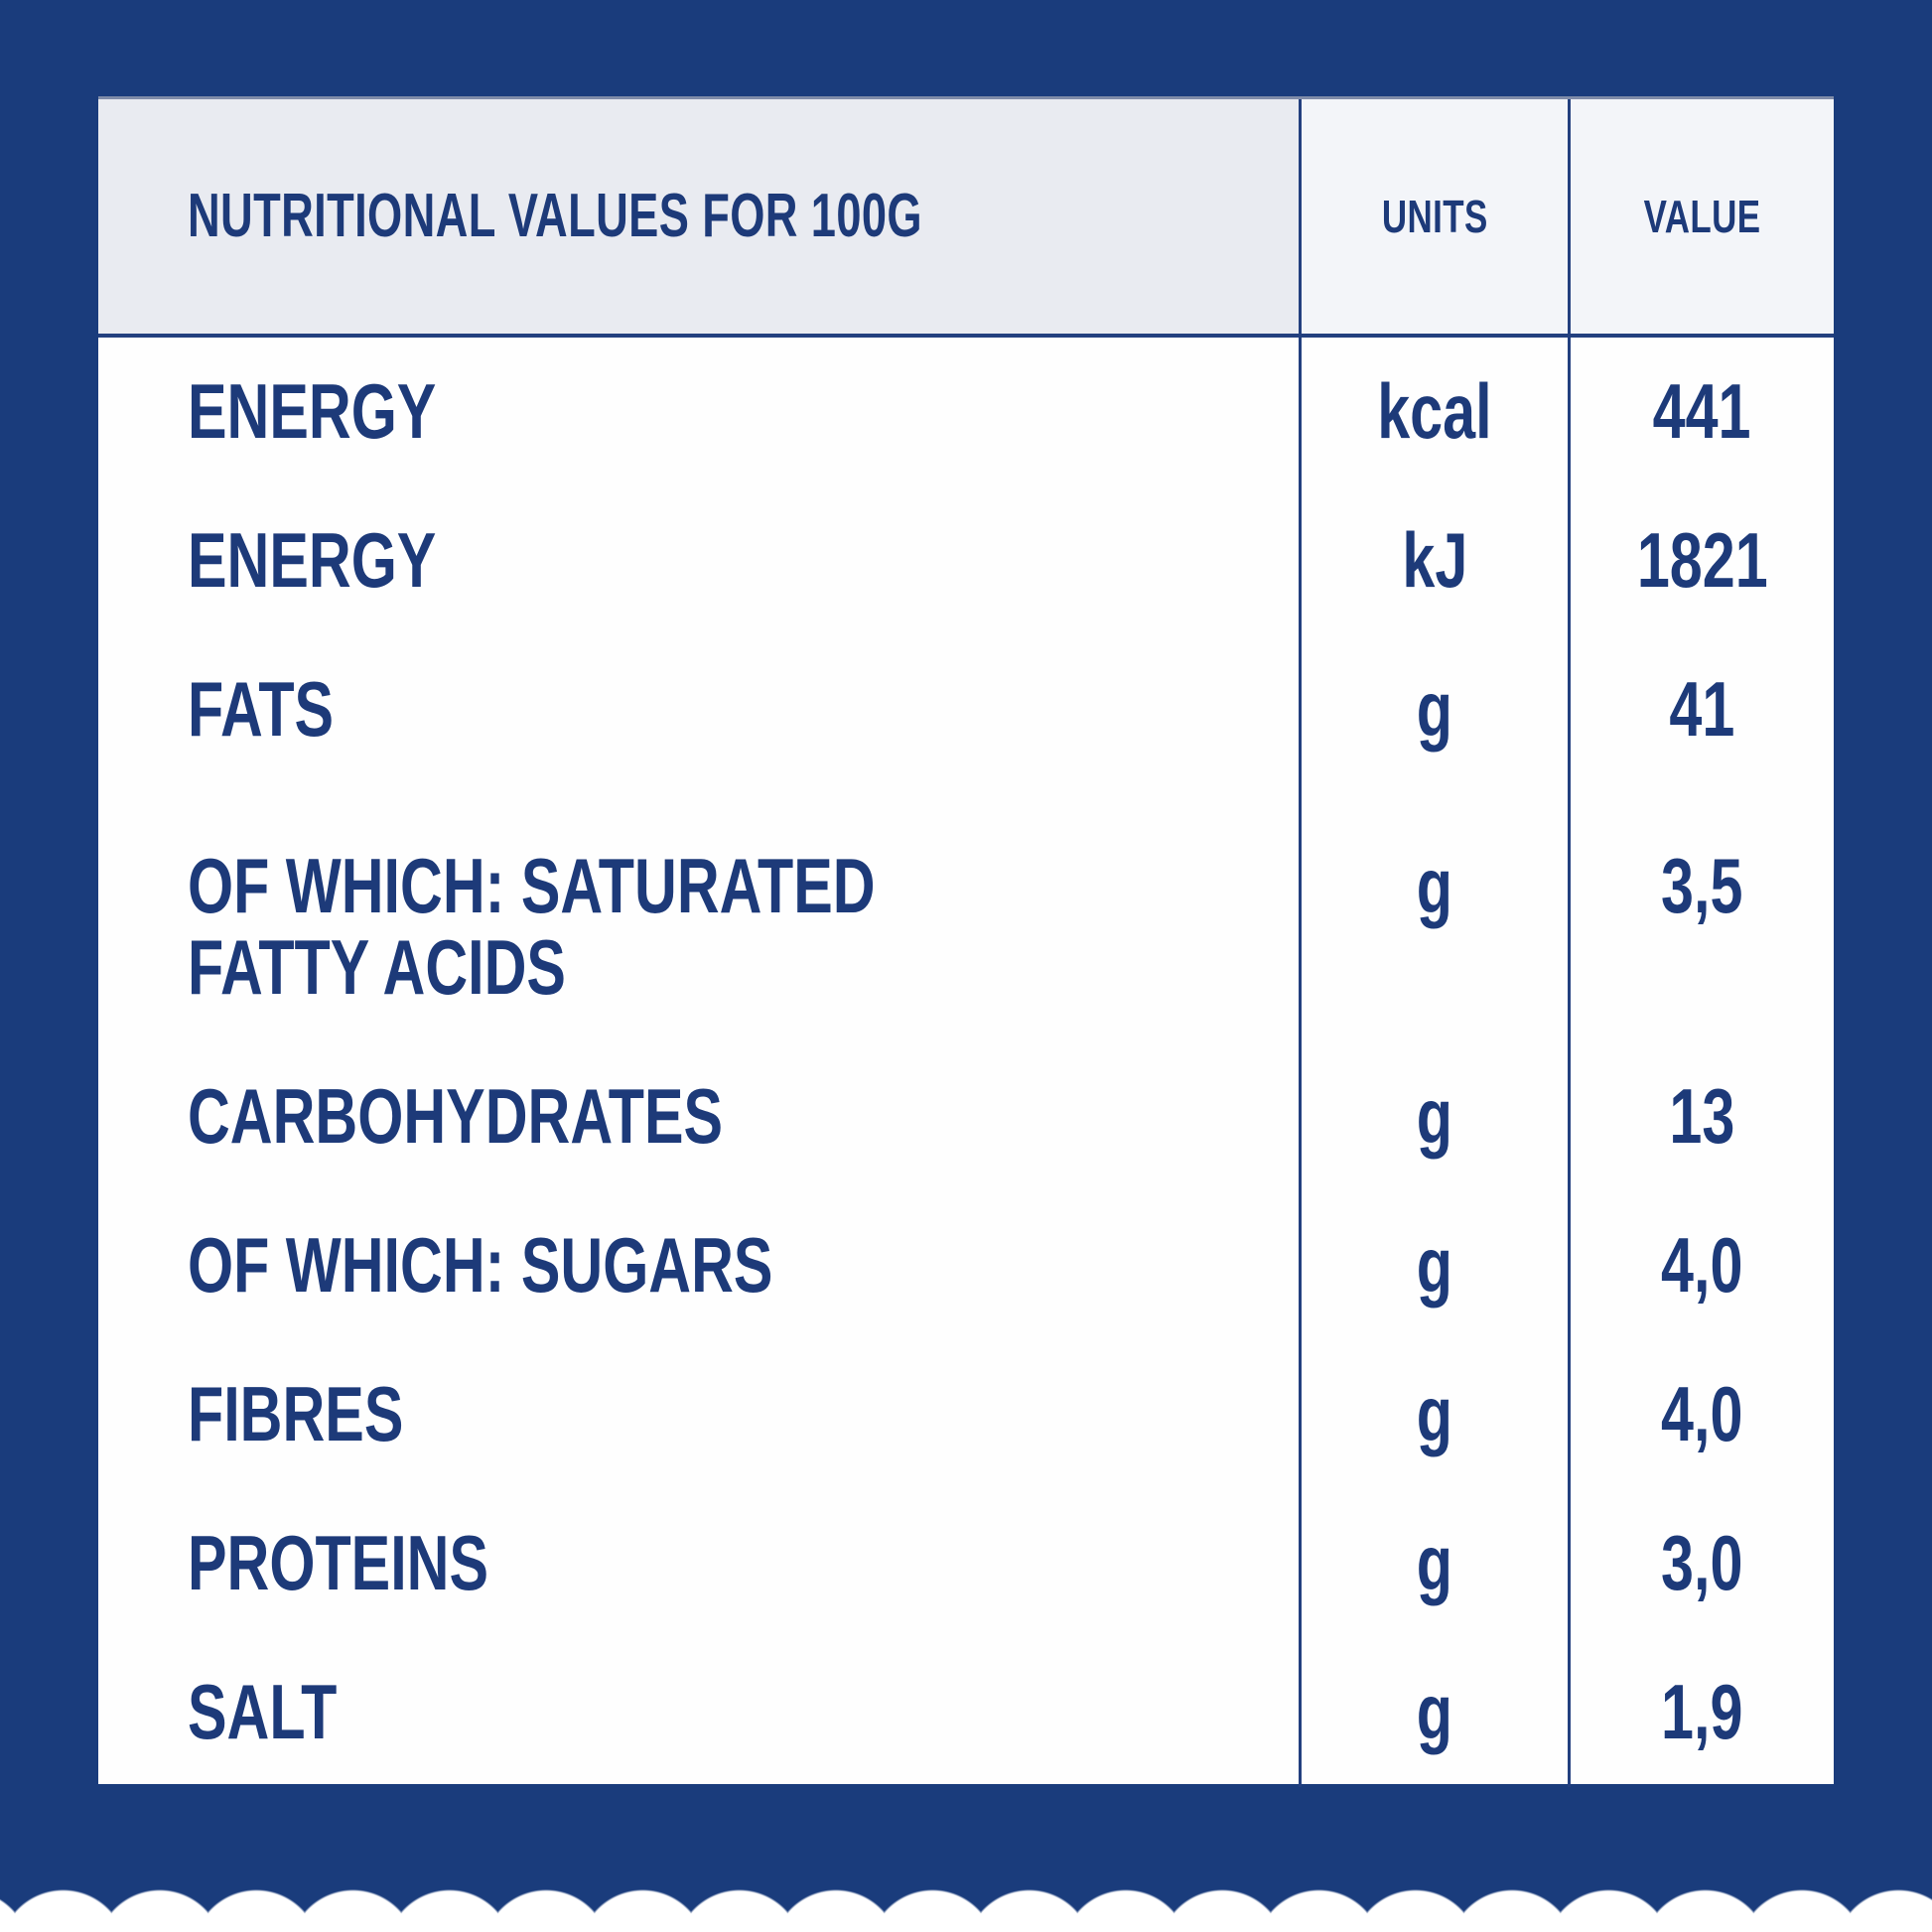  I want to click on table-title: NUTRITIONAL VALUES FOR 100G, so click(555, 217).